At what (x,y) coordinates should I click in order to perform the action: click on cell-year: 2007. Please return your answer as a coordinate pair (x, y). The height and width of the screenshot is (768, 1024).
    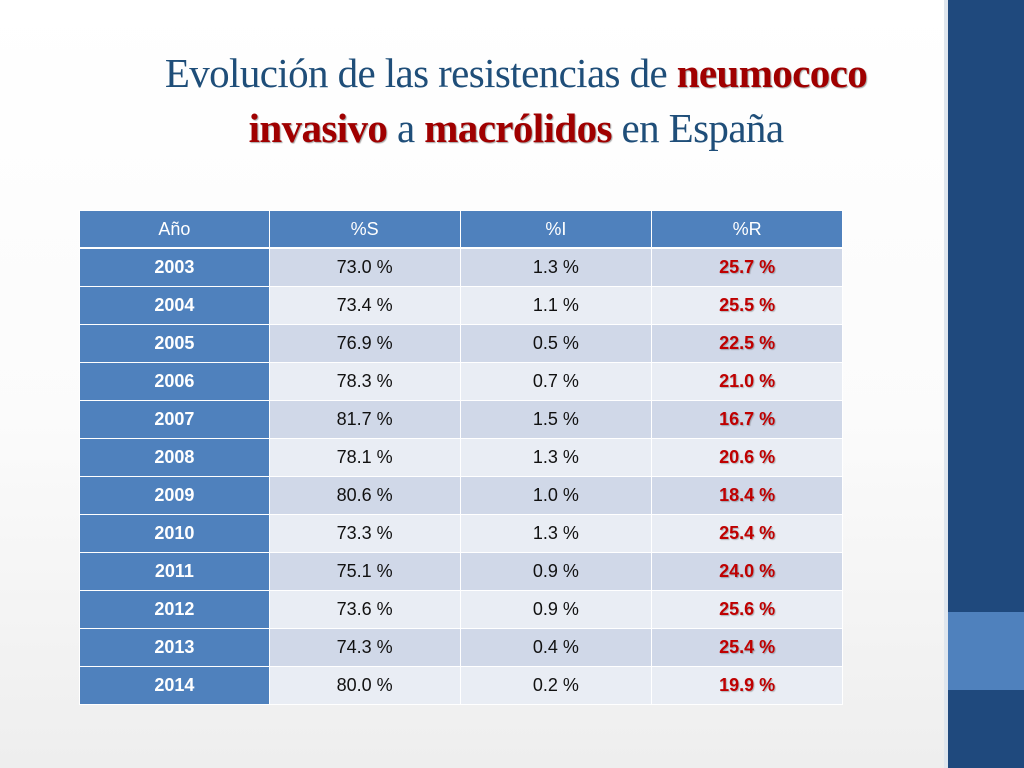
    Looking at the image, I should click on (174, 419).